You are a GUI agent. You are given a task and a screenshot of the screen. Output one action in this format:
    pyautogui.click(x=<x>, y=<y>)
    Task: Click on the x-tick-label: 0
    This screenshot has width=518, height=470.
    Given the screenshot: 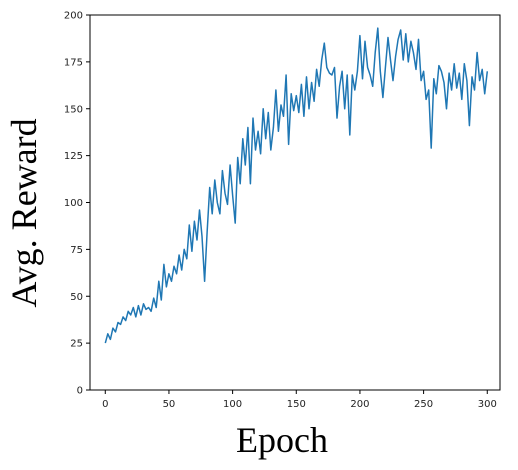 What is the action you would take?
    pyautogui.click(x=105, y=404)
    